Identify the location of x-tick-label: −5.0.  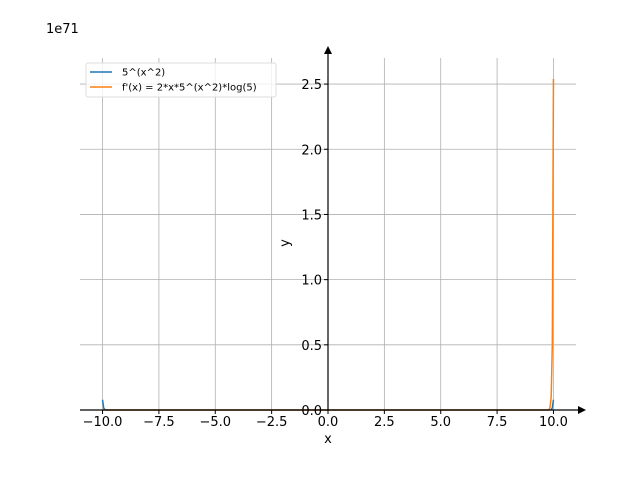
(215, 422).